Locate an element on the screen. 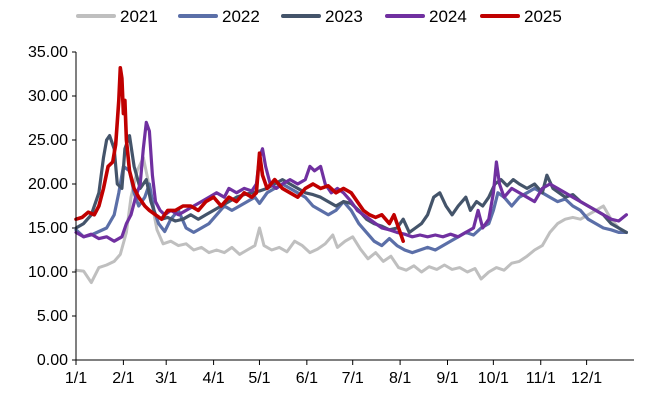 Image resolution: width=658 pixels, height=406 pixels. x-tick-label: 1/1 is located at coordinates (76, 378).